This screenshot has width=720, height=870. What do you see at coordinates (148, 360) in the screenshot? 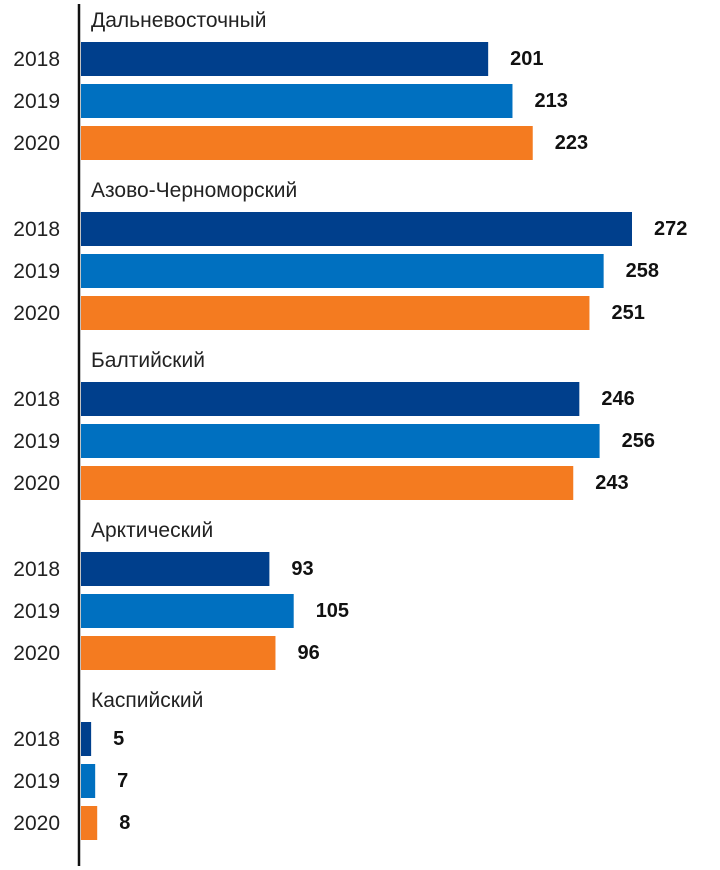
I see `group-label: Балтийский` at bounding box center [148, 360].